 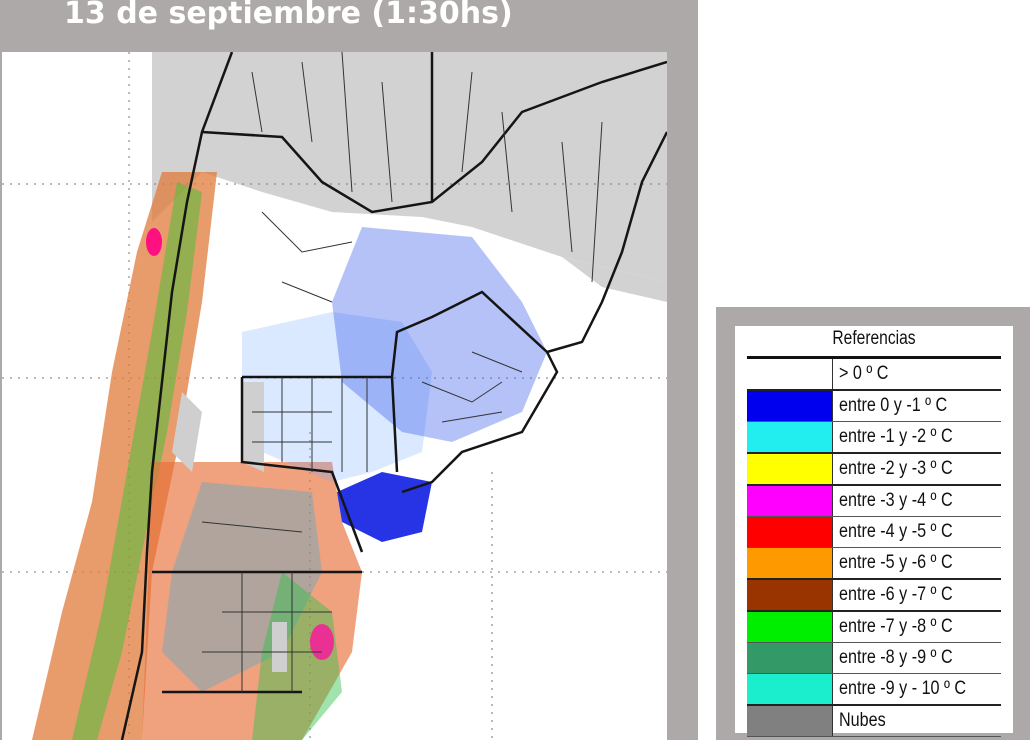 I want to click on legend-item: entre -2 y -3 º C, so click(x=874, y=470).